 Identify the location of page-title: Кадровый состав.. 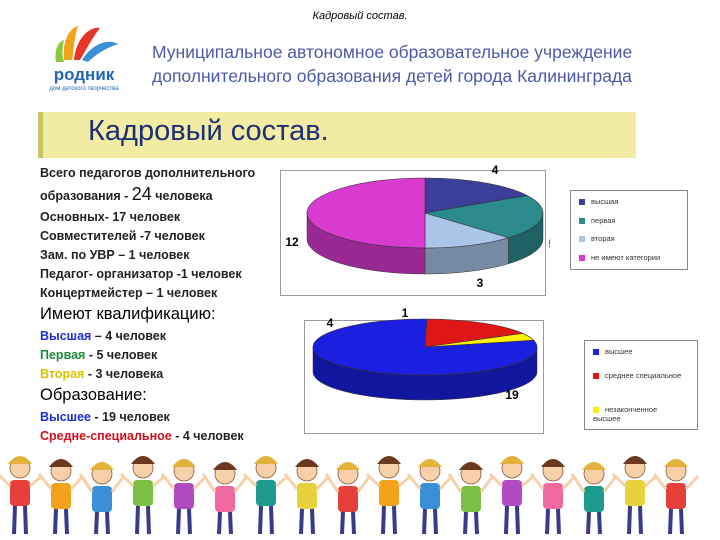
(208, 131).